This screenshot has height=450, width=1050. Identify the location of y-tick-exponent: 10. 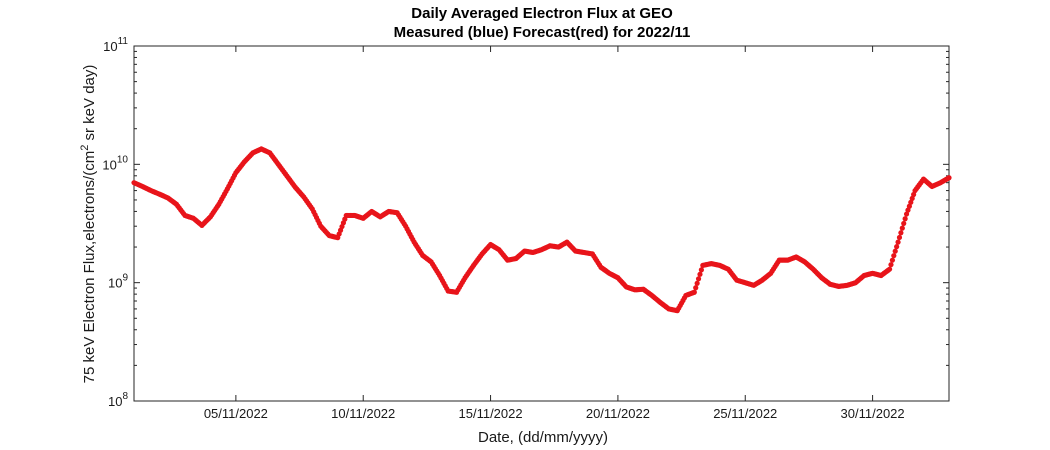
(123, 159).